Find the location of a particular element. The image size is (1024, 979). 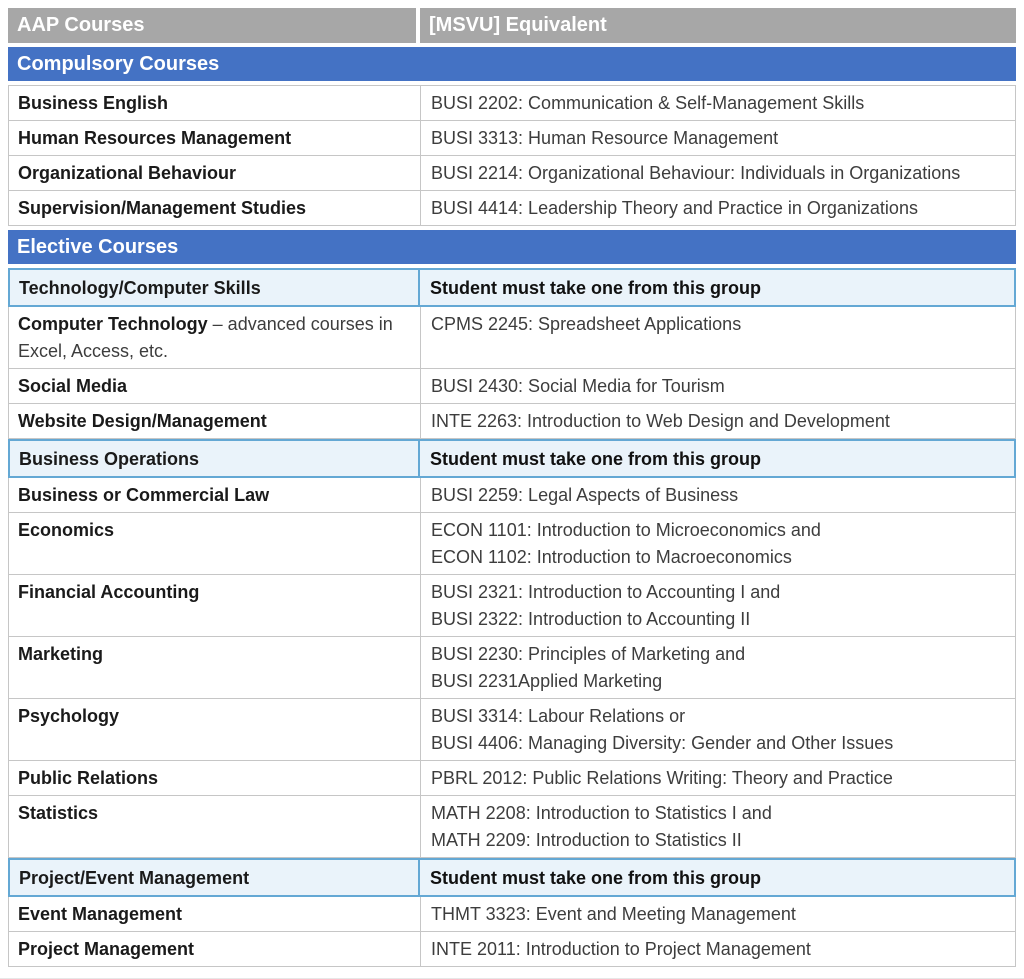

equivalent-course-line: BUSI 2231Applied Marketing is located at coordinates (547, 681).